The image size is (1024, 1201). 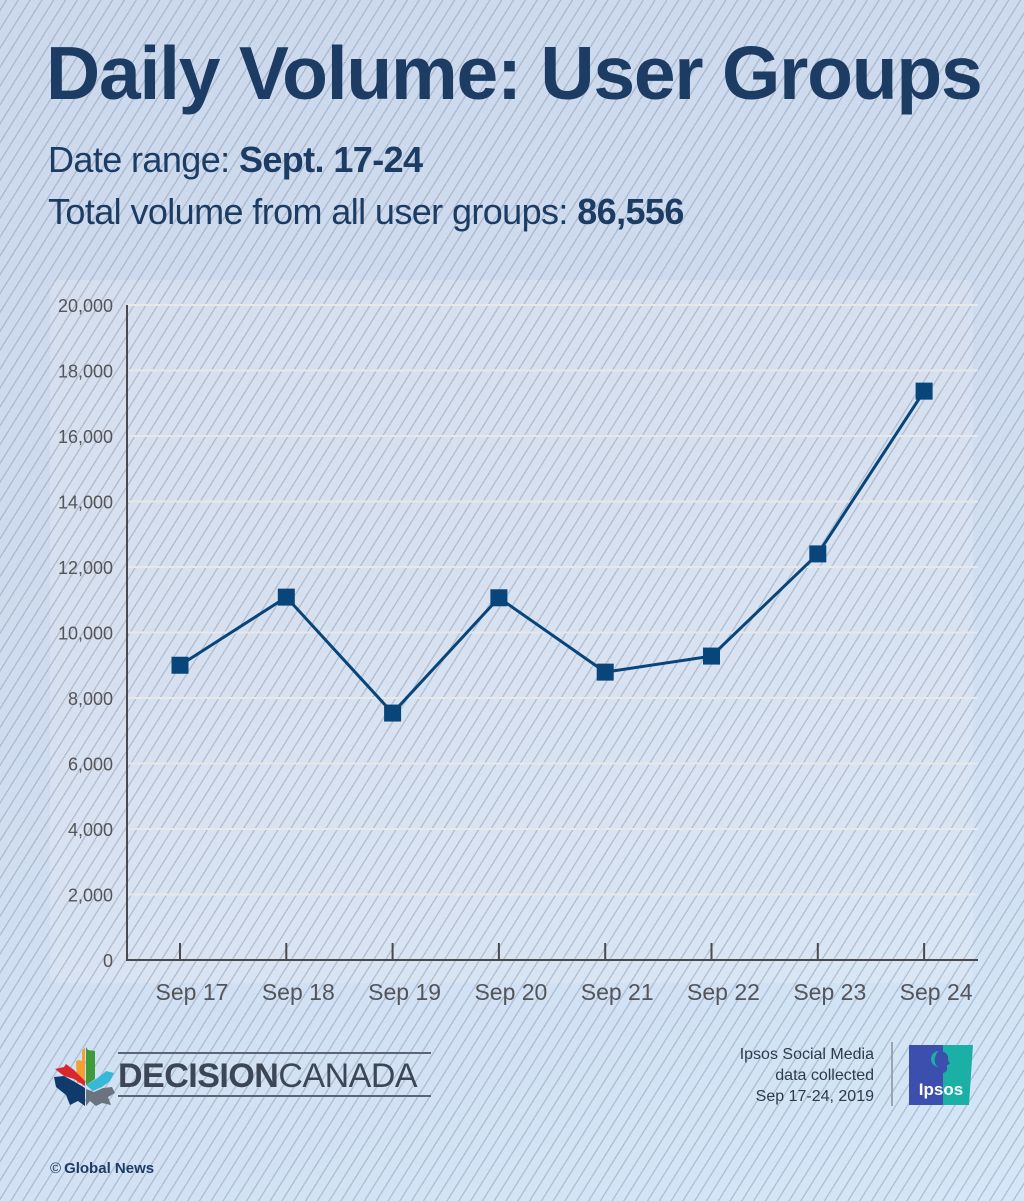 I want to click on maple-leaf-icon, so click(x=84, y=1076).